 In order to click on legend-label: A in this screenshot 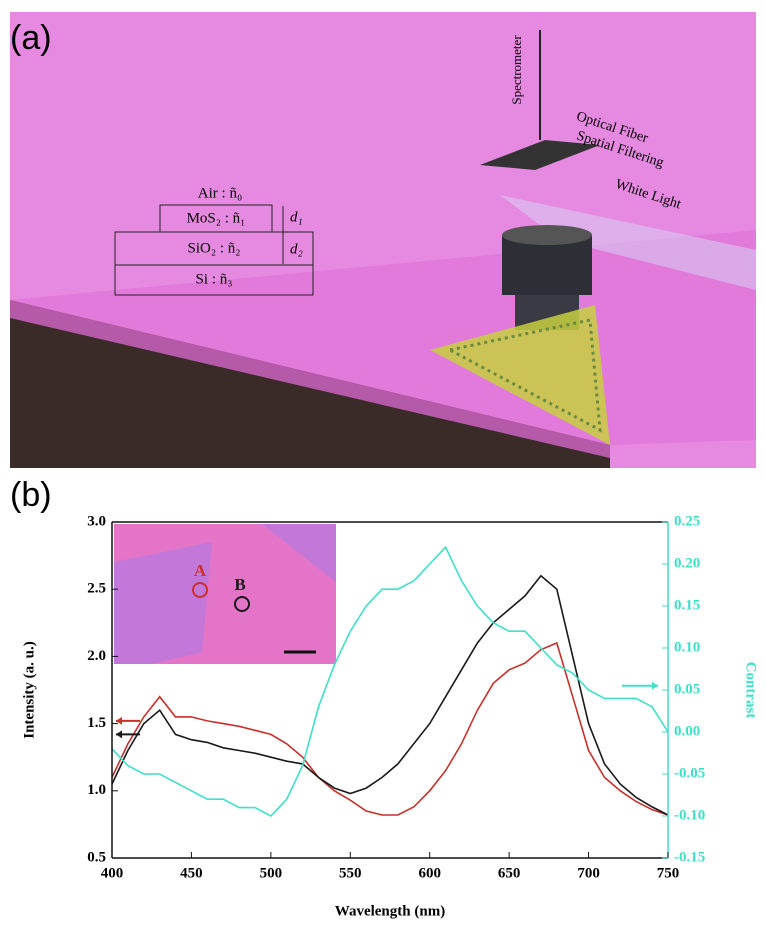, I will do `click(200, 570)`.